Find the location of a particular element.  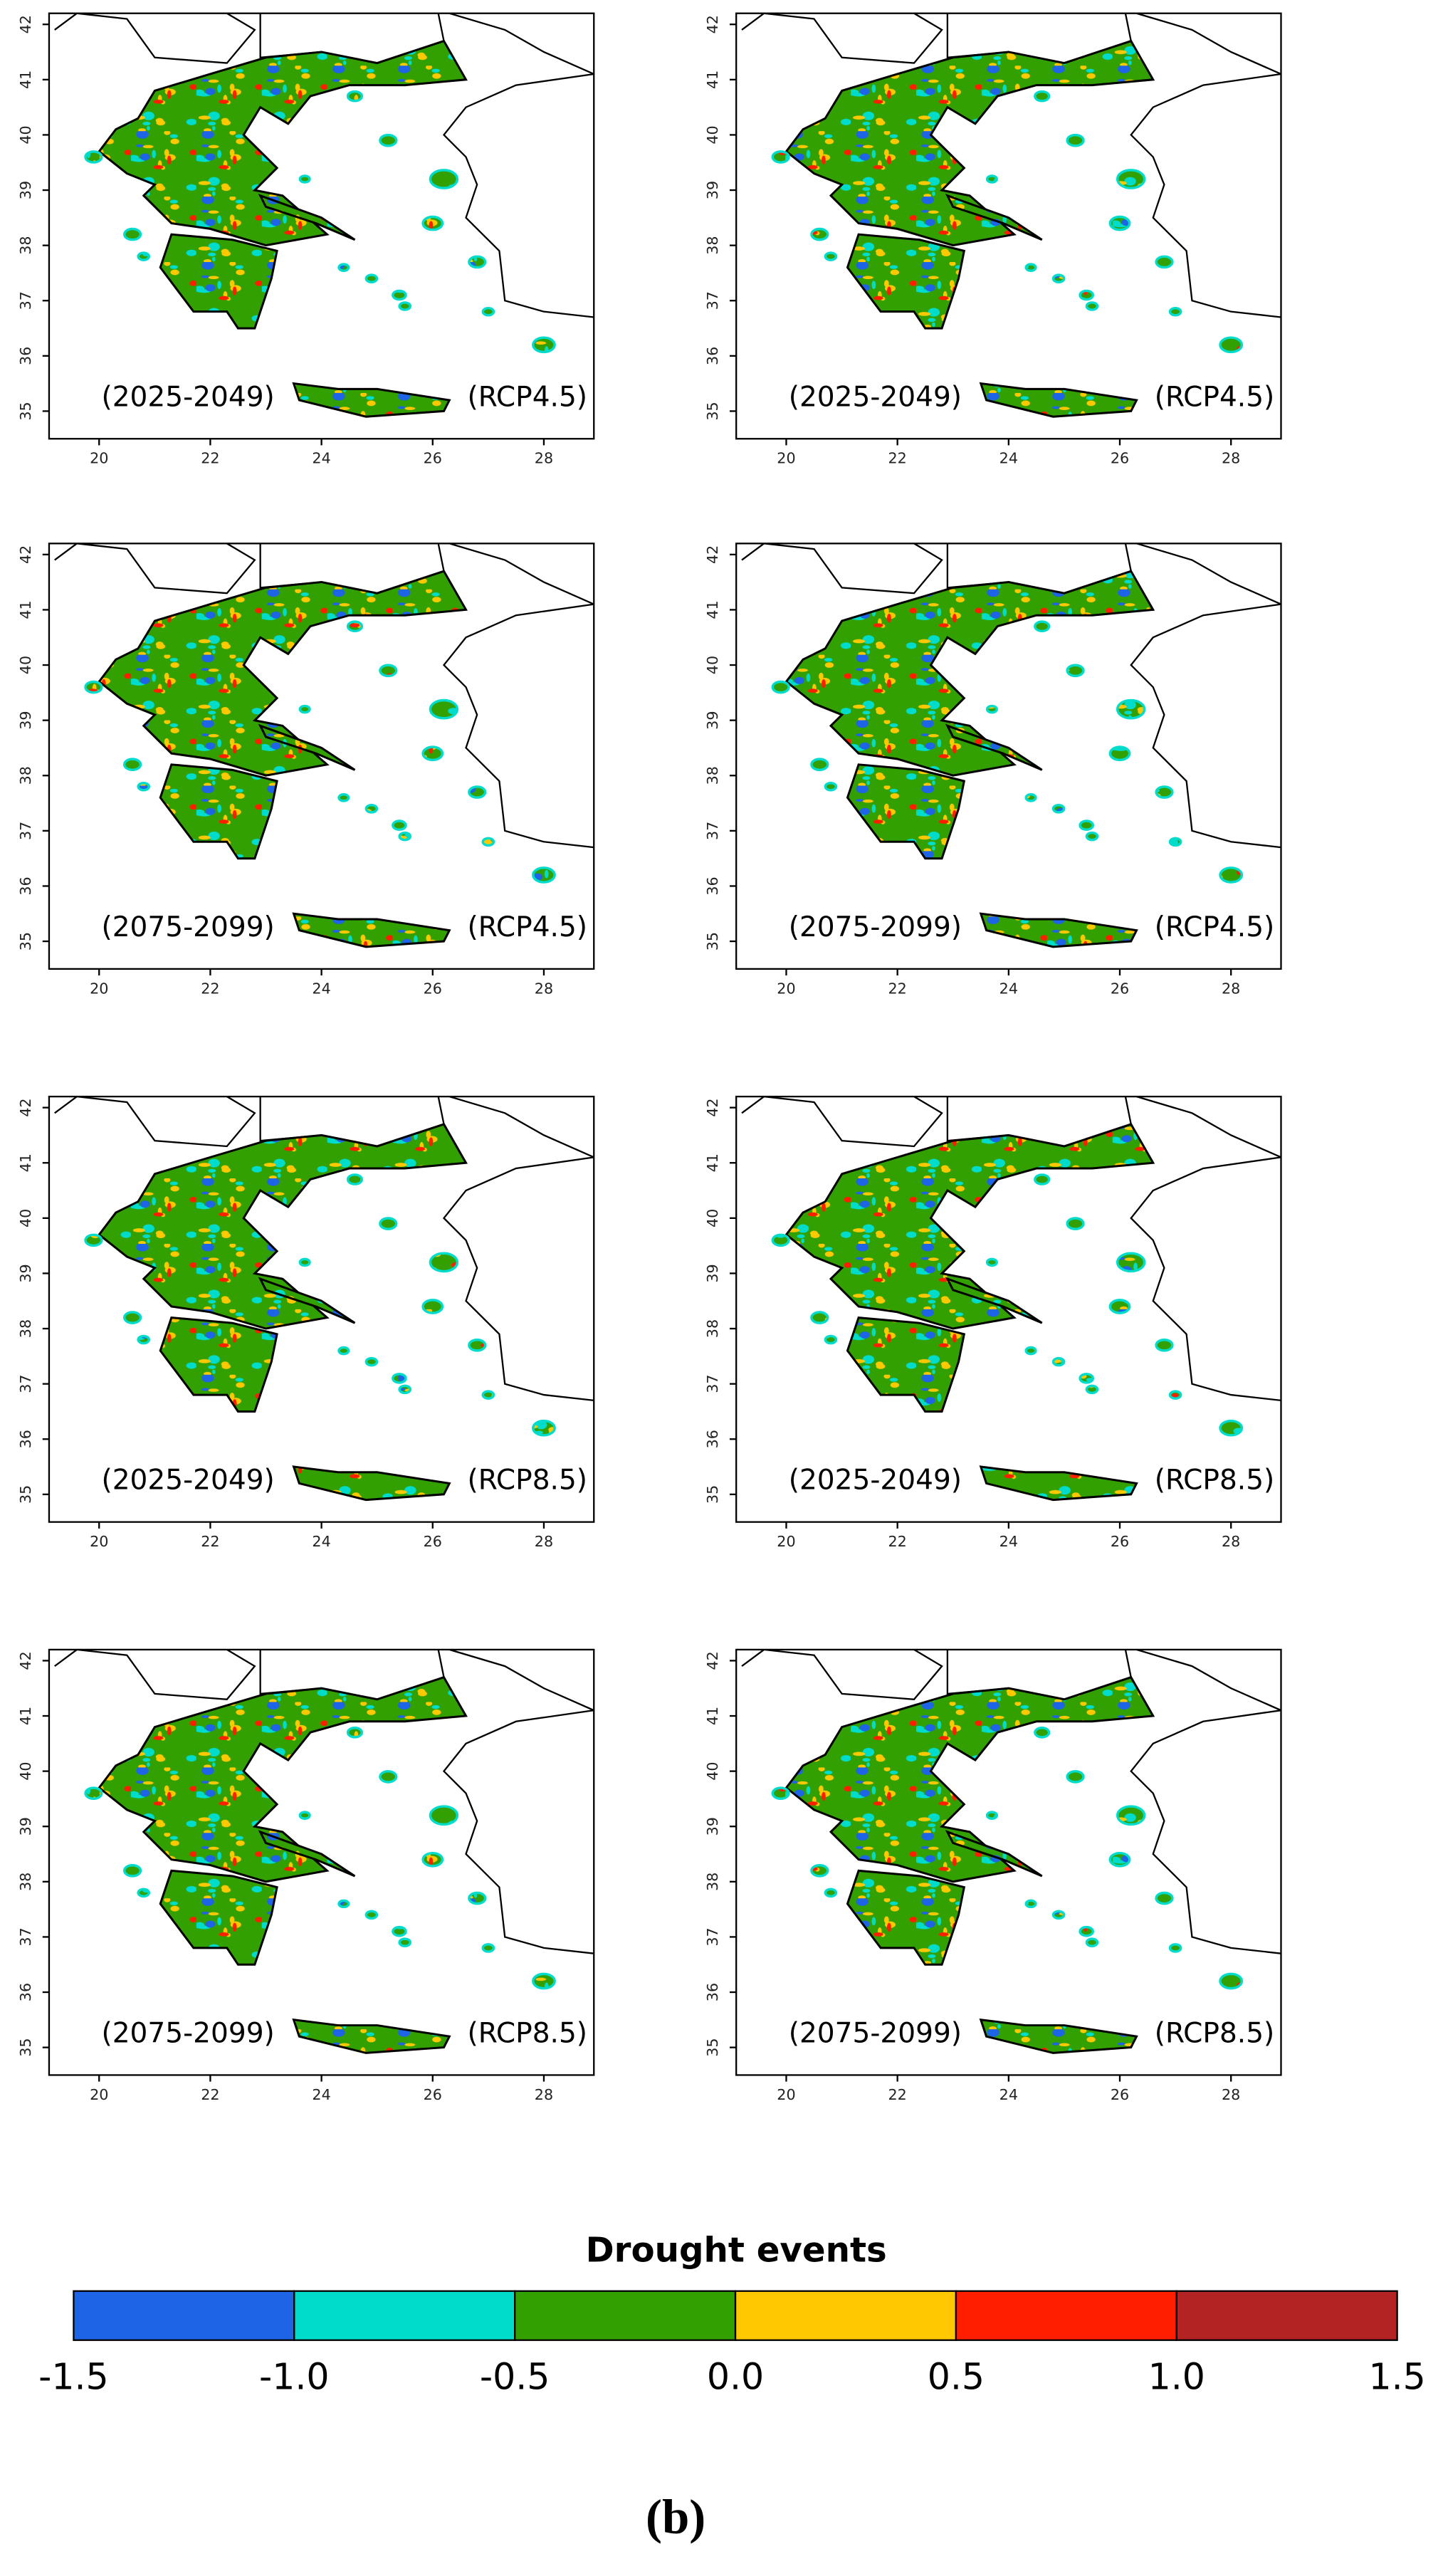

y-tick-label: 36 is located at coordinates (712, 356).